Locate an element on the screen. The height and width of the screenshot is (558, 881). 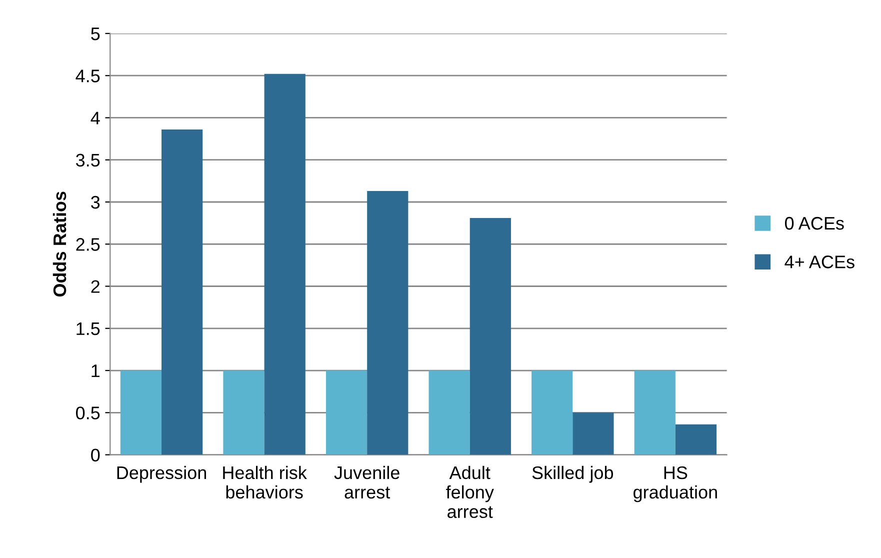
y-tick-label: 3 is located at coordinates (95, 202).